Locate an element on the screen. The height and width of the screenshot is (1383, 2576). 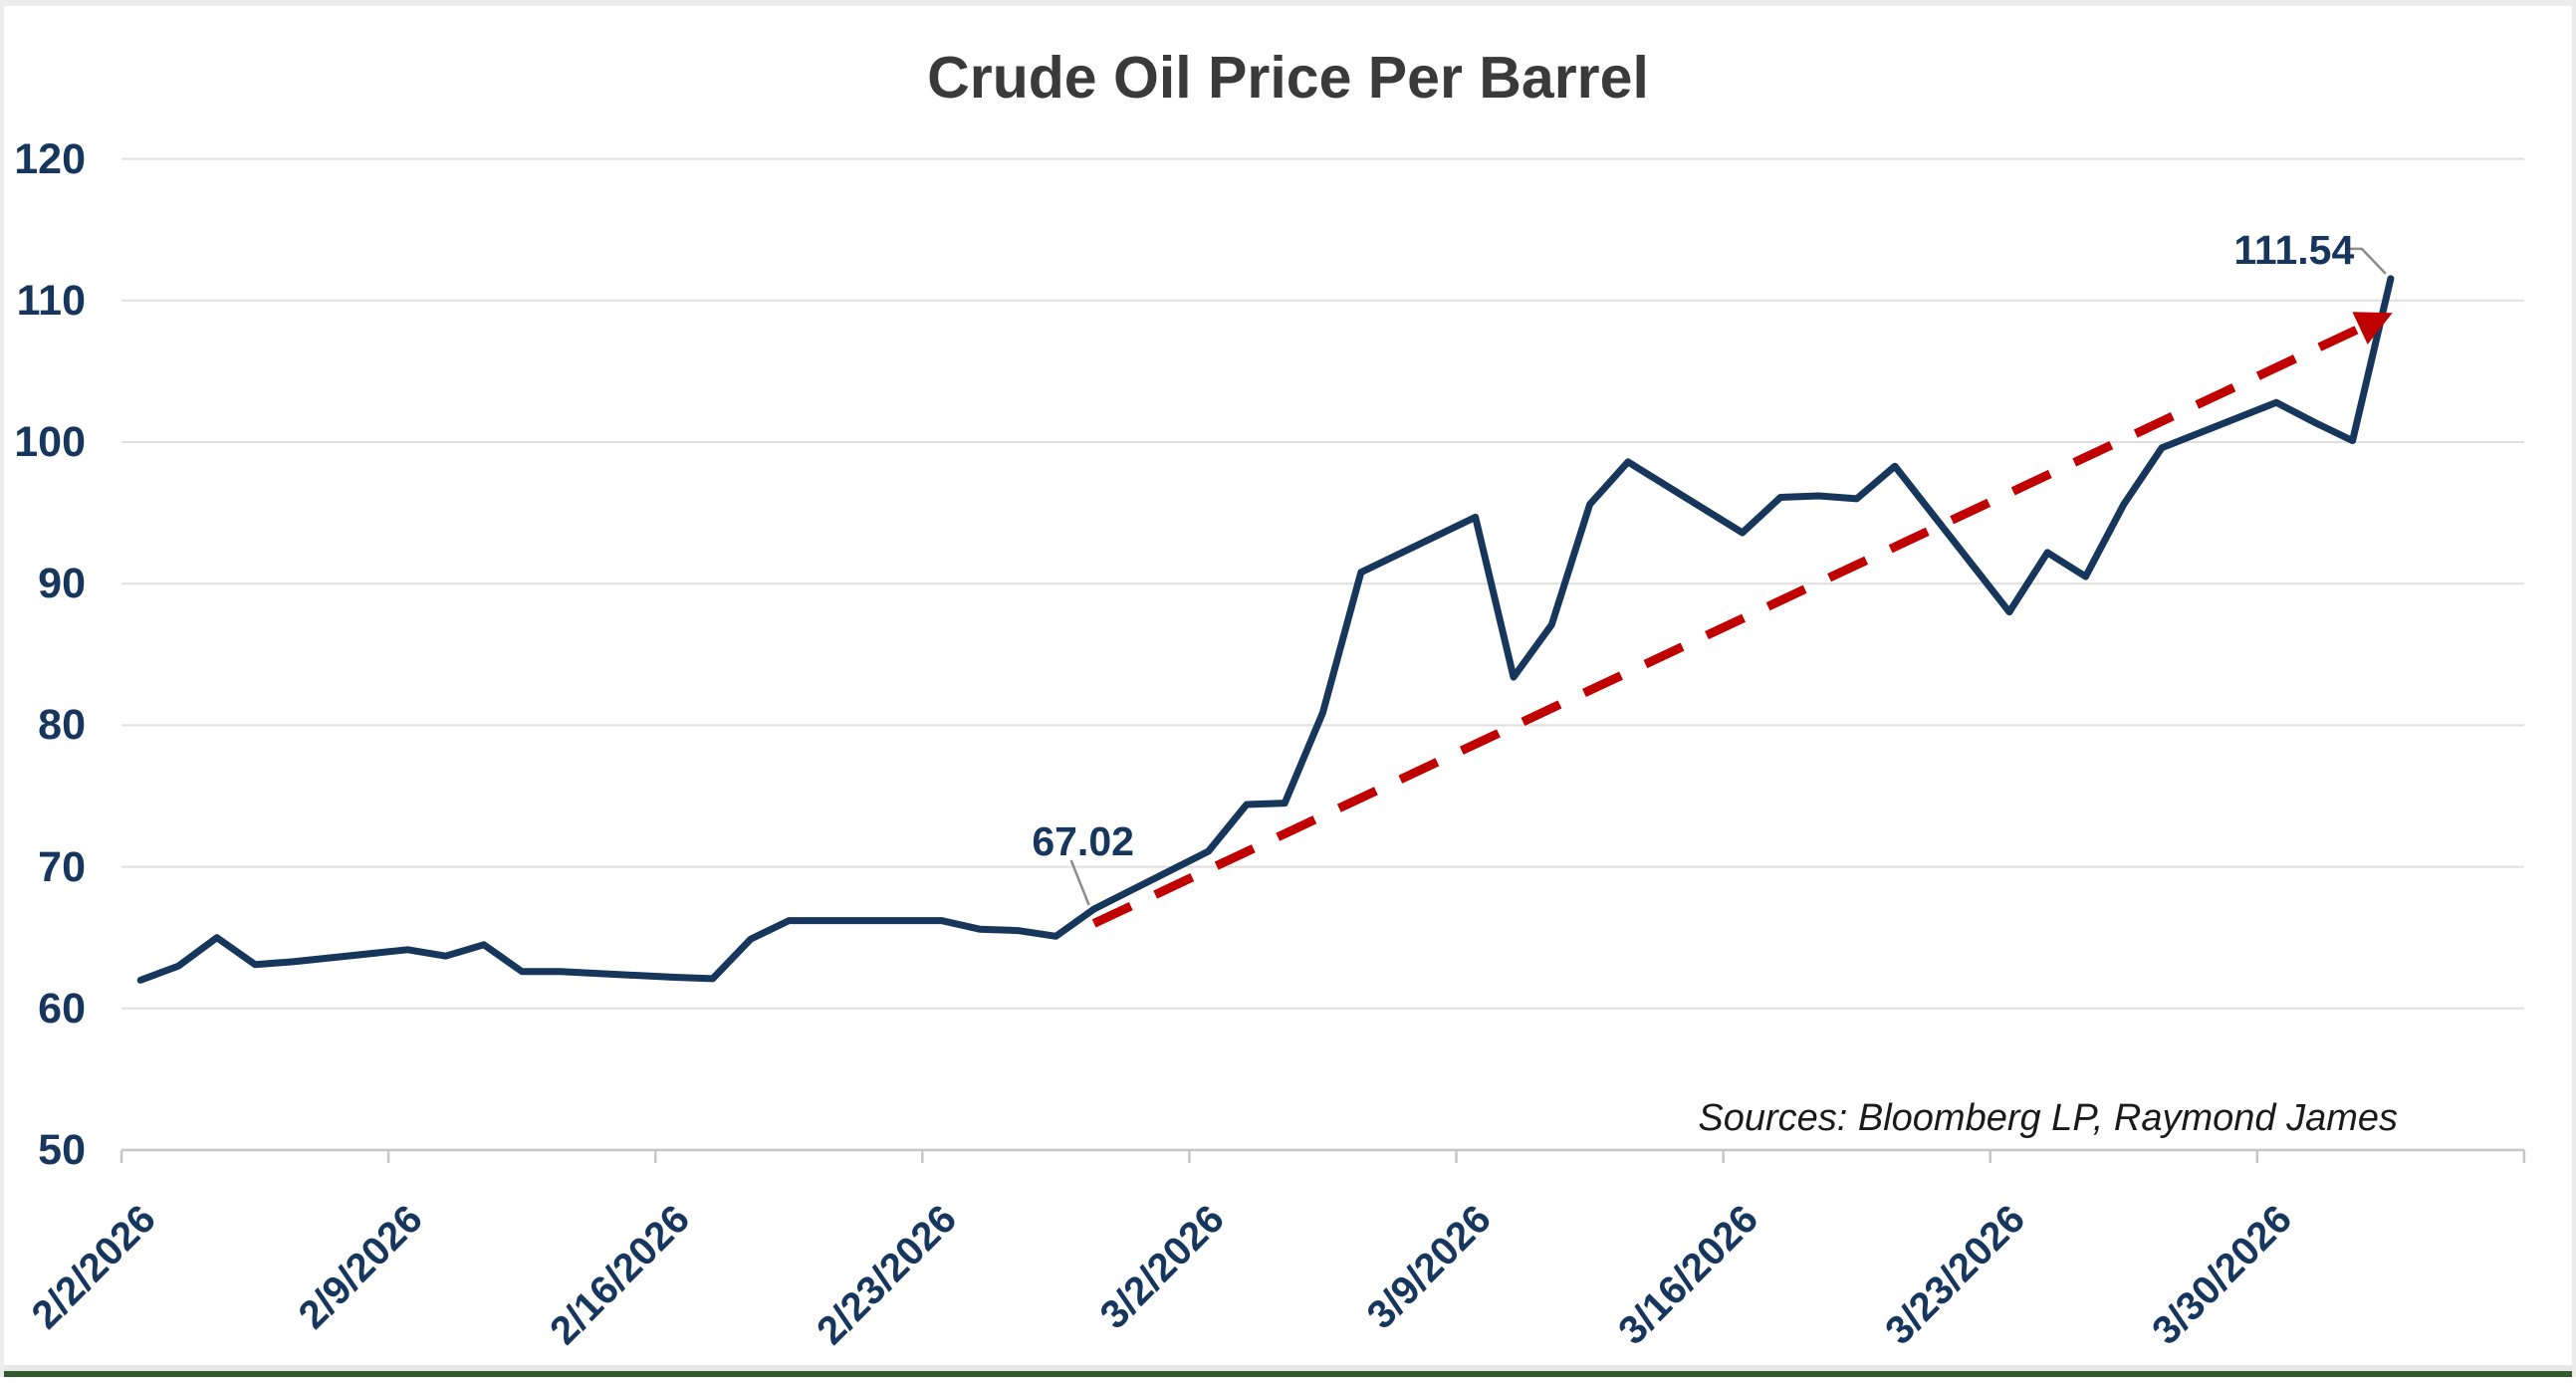
bottom-gray-strip is located at coordinates (1288, 1368).